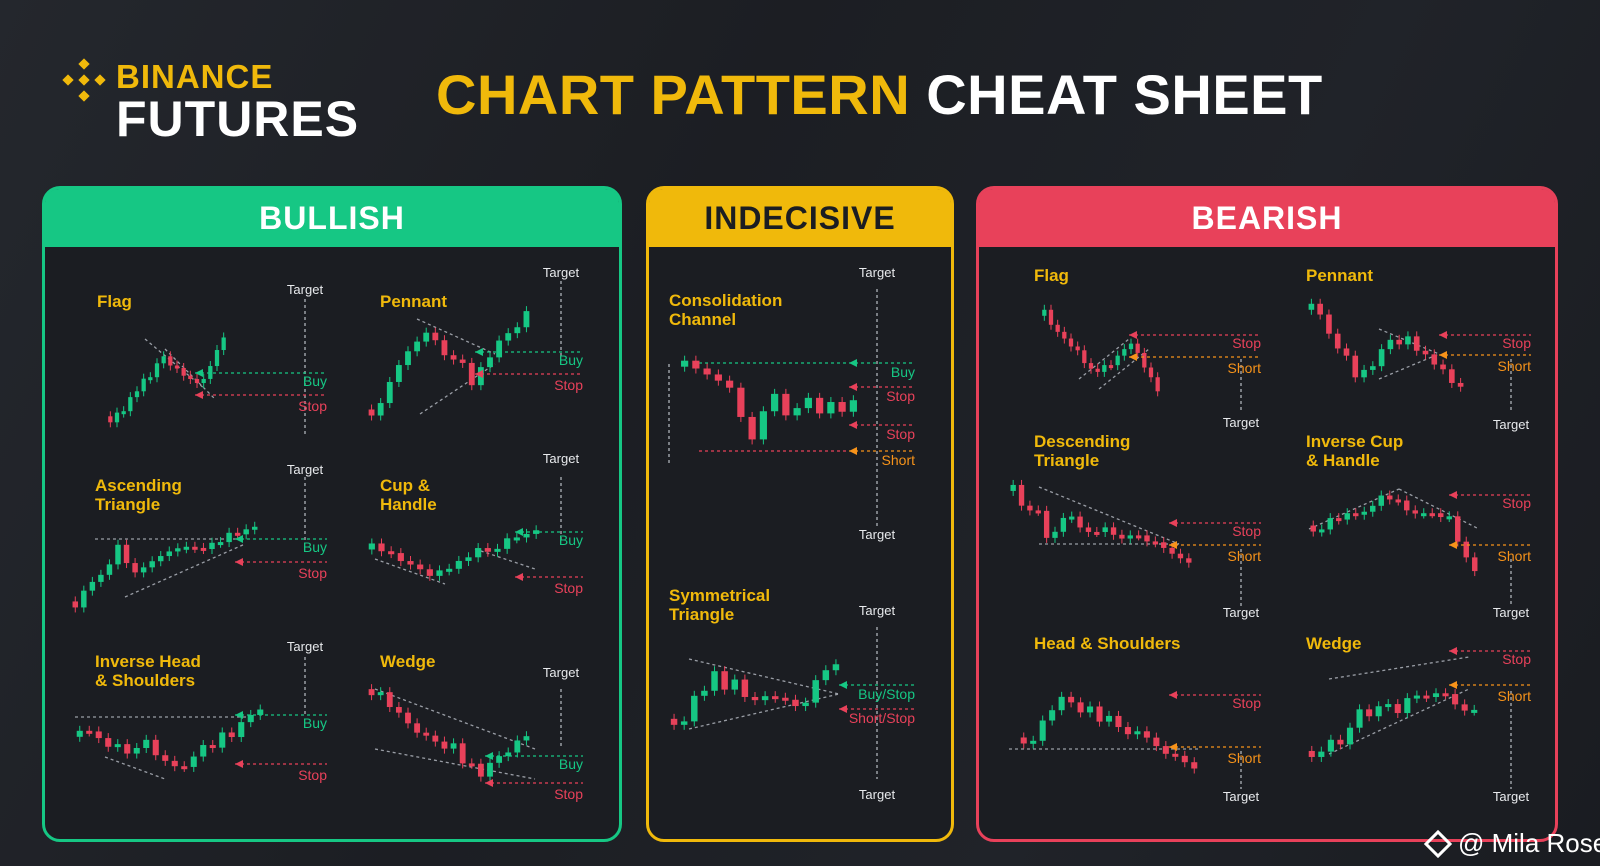 Image resolution: width=1600 pixels, height=866 pixels. Describe the element at coordinates (882, 718) in the screenshot. I see `indecisive-pattern-1-level-label: Short/Stop` at that location.